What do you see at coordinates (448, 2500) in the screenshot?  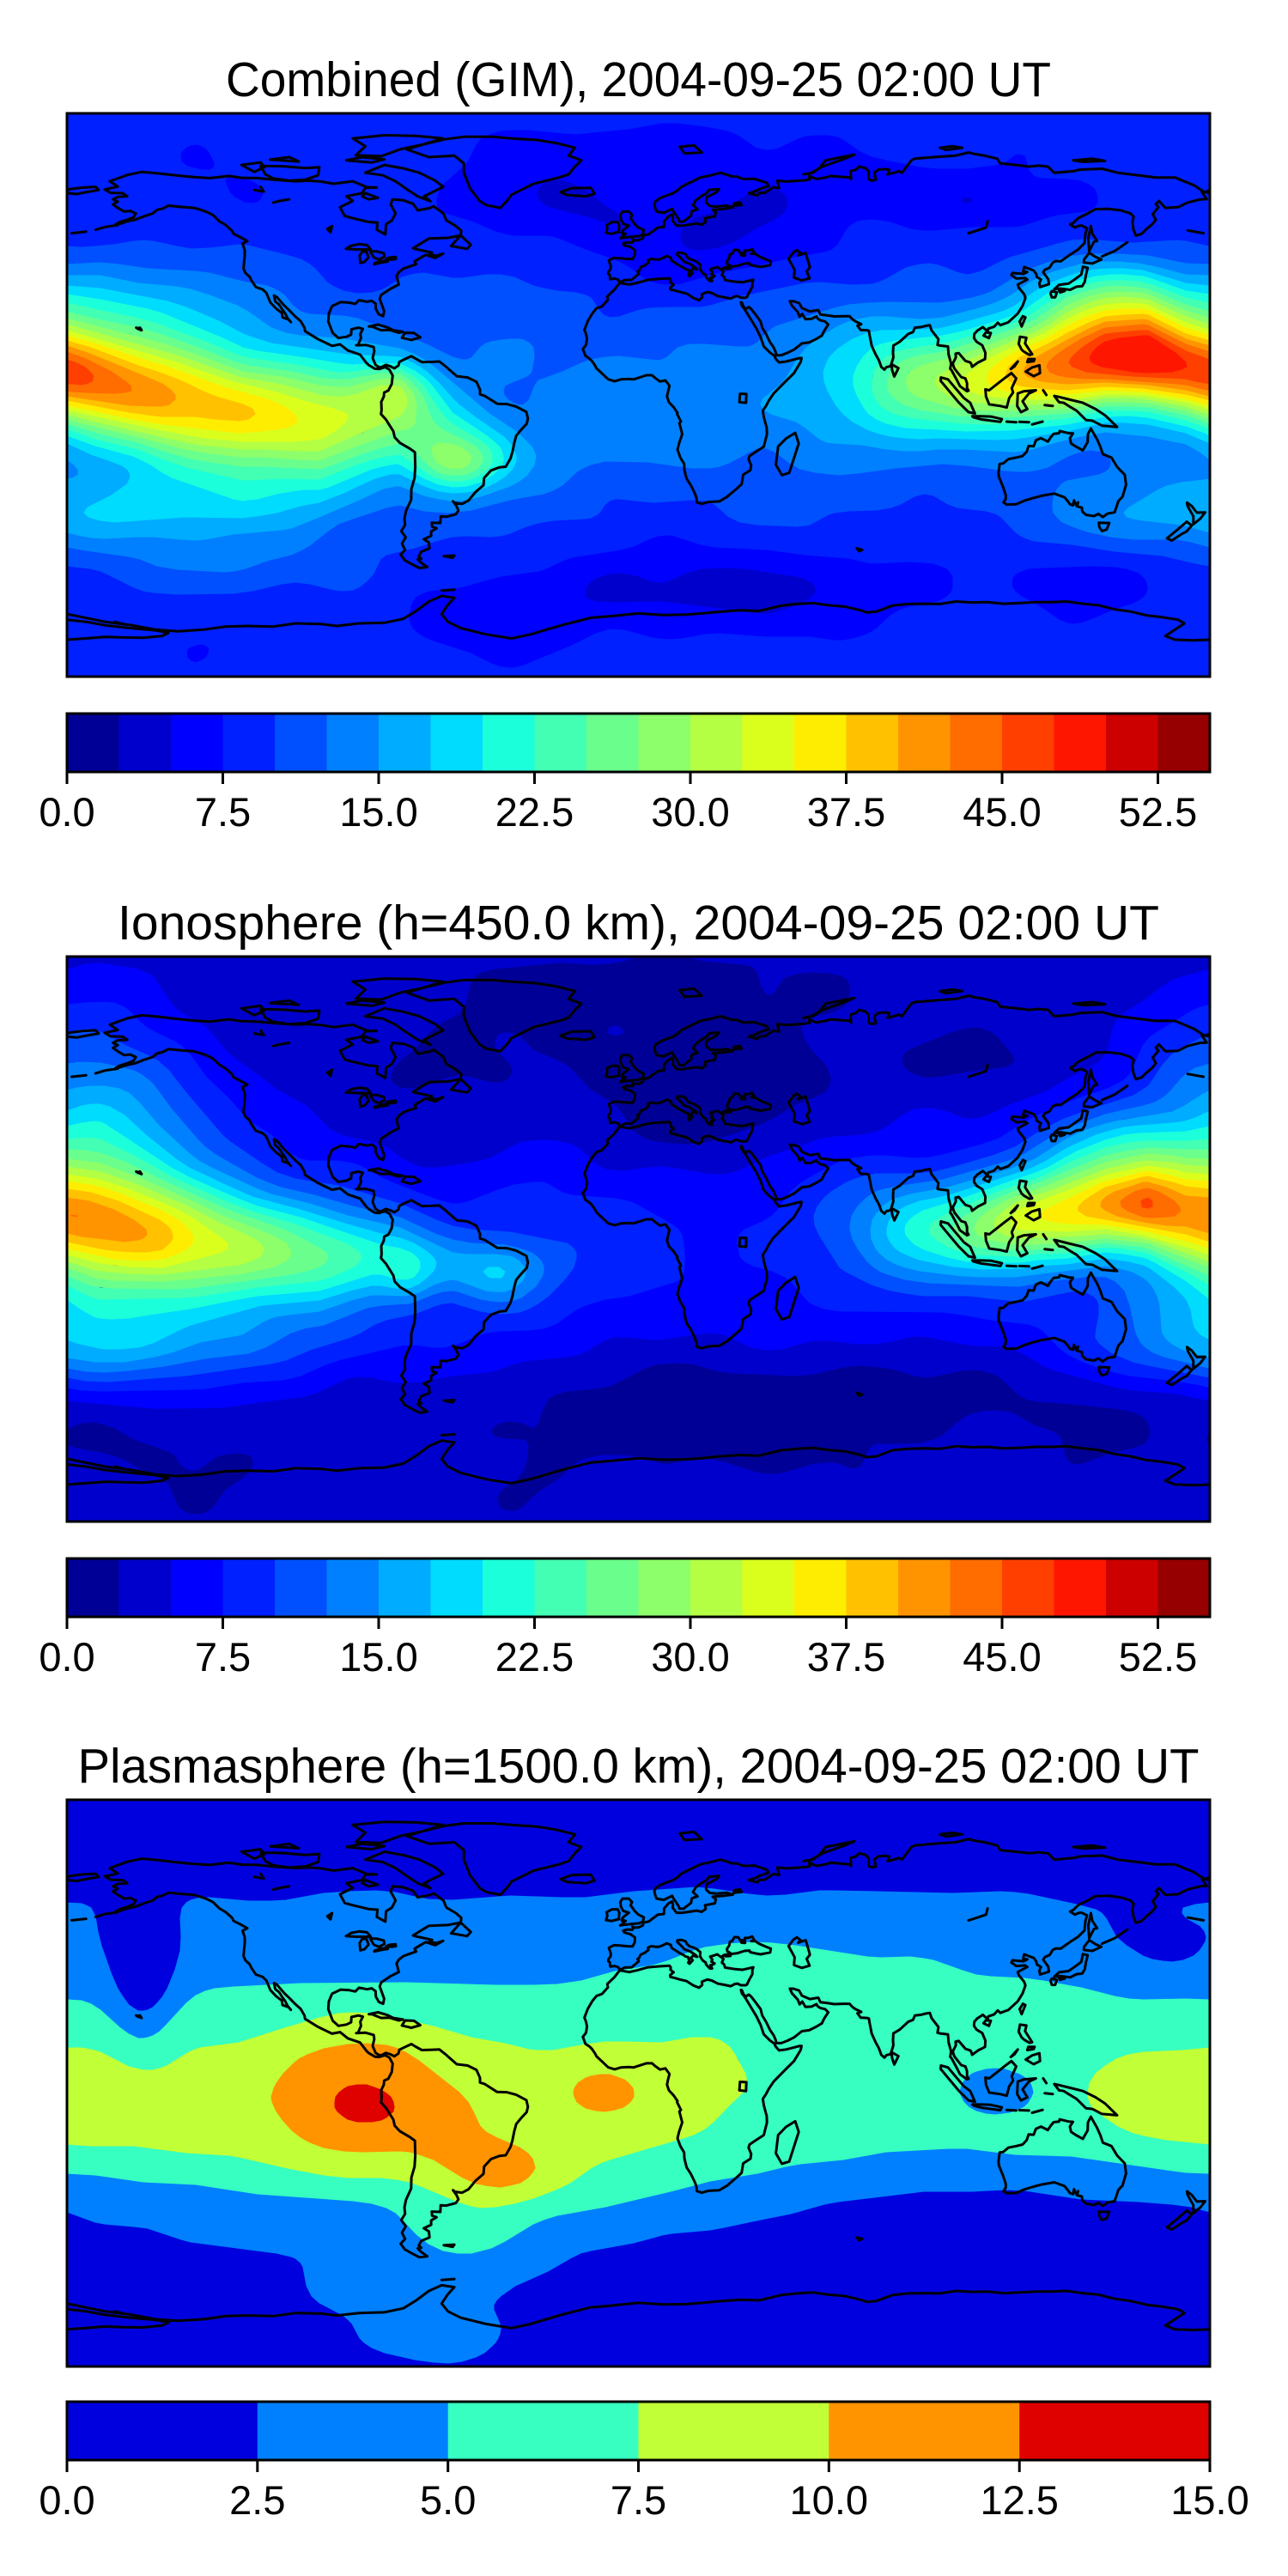 I see `svg-text: 5.0` at bounding box center [448, 2500].